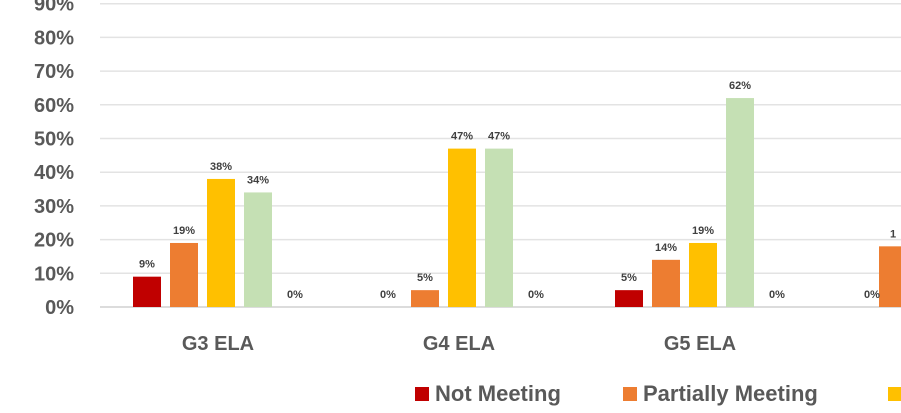  What do you see at coordinates (666, 248) in the screenshot?
I see `data-label: 14%` at bounding box center [666, 248].